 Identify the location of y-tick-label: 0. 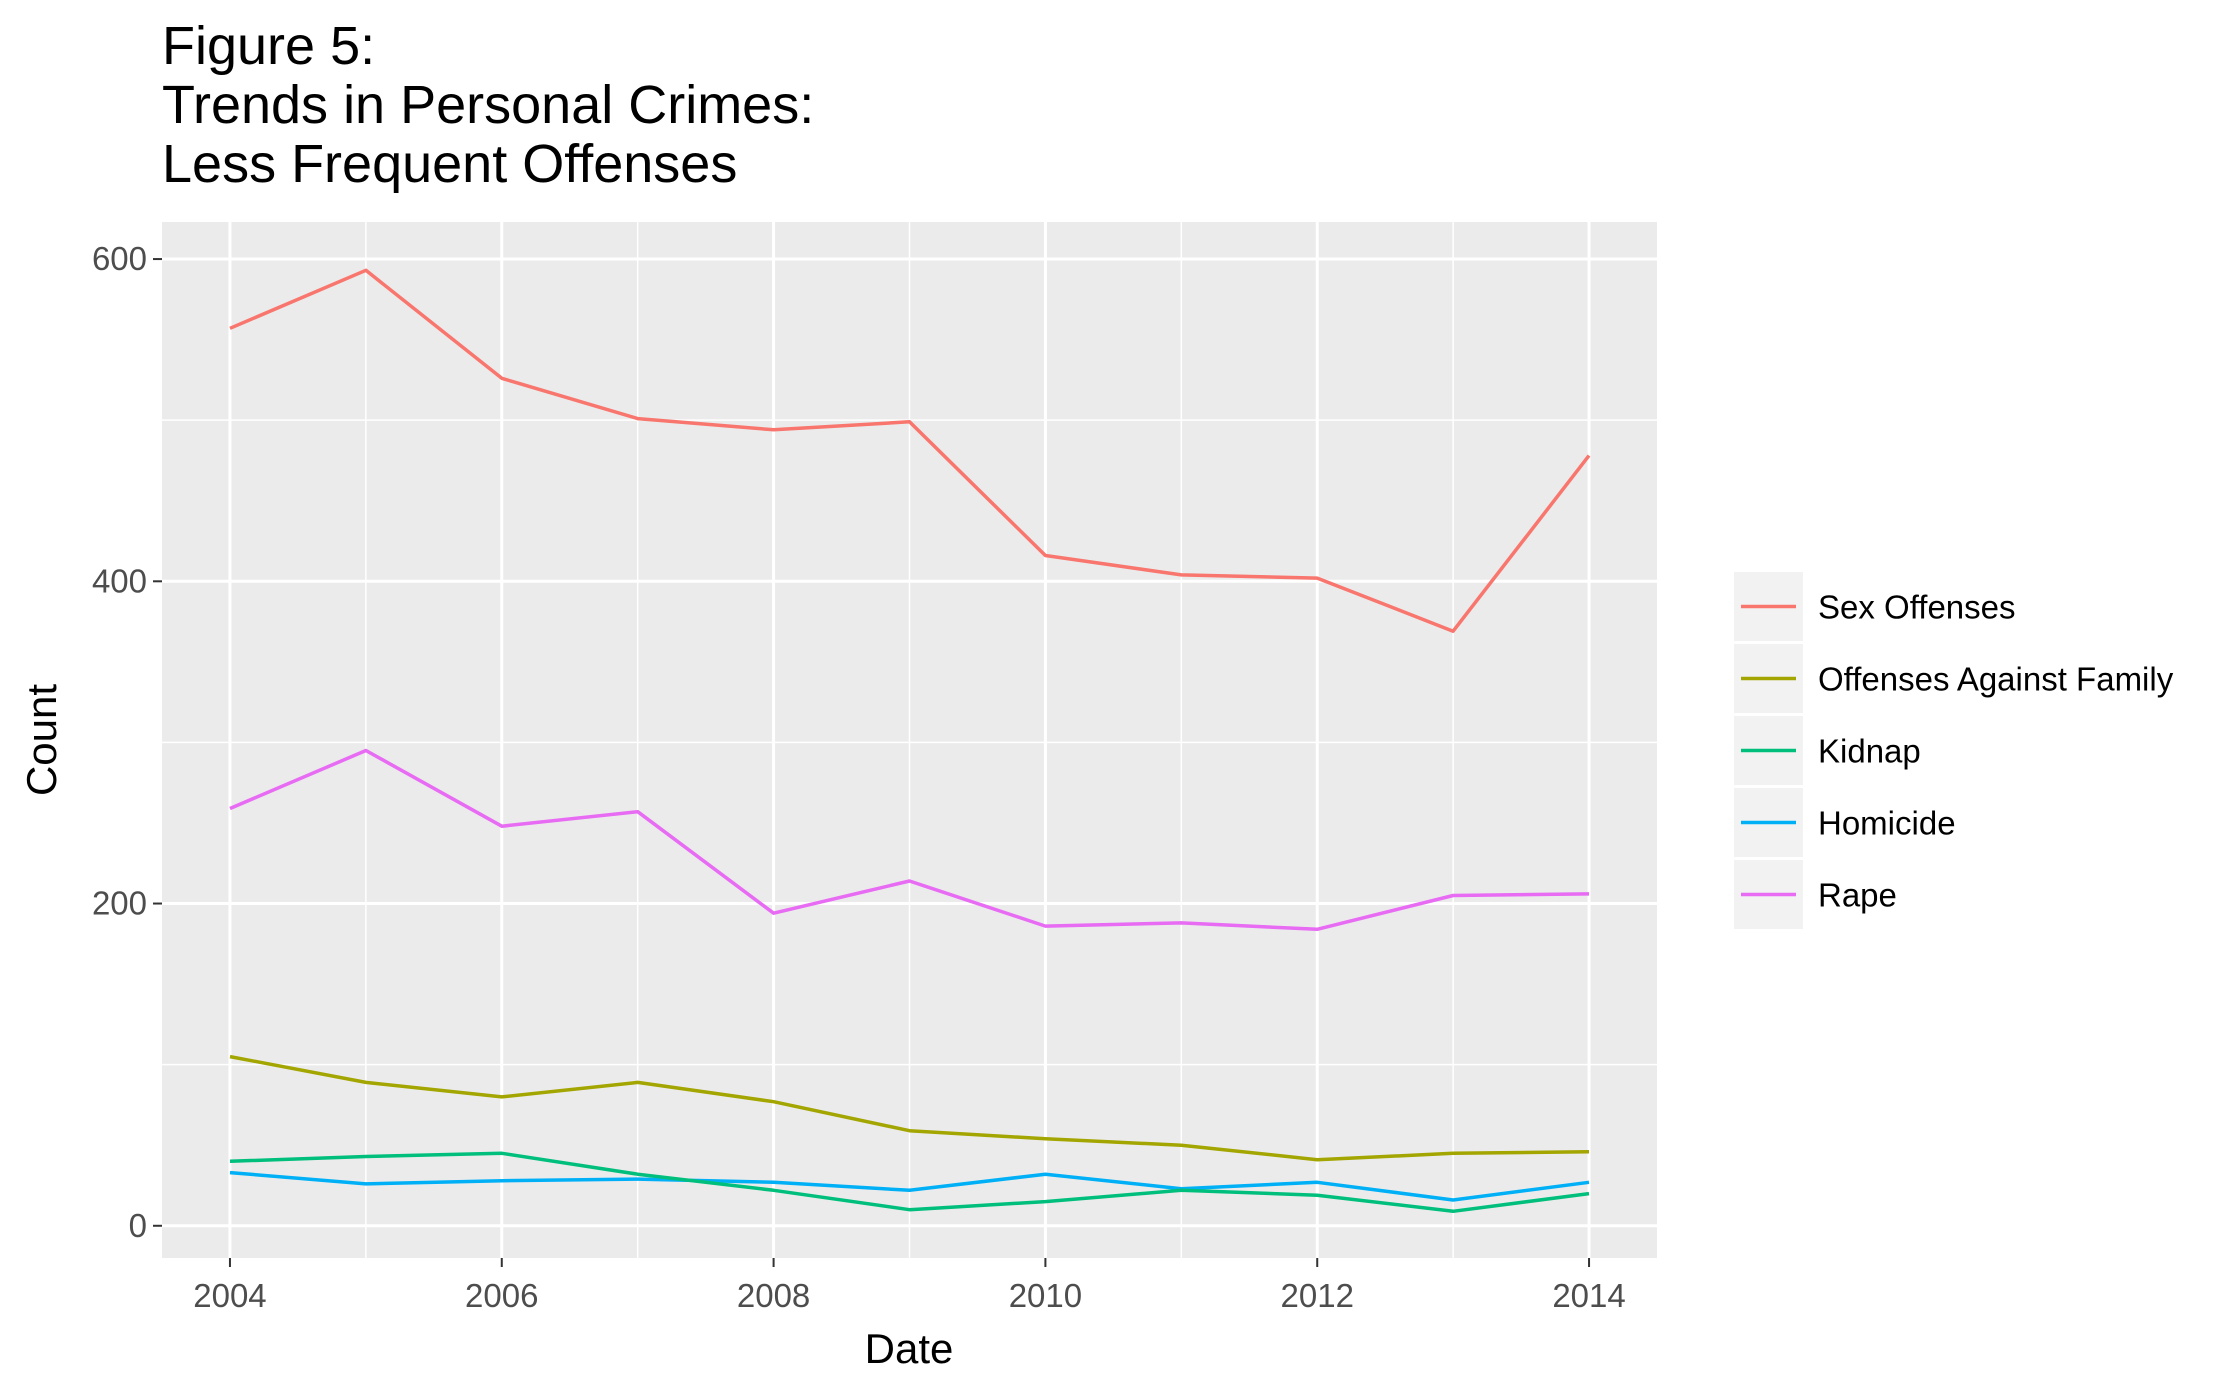
(138, 1225).